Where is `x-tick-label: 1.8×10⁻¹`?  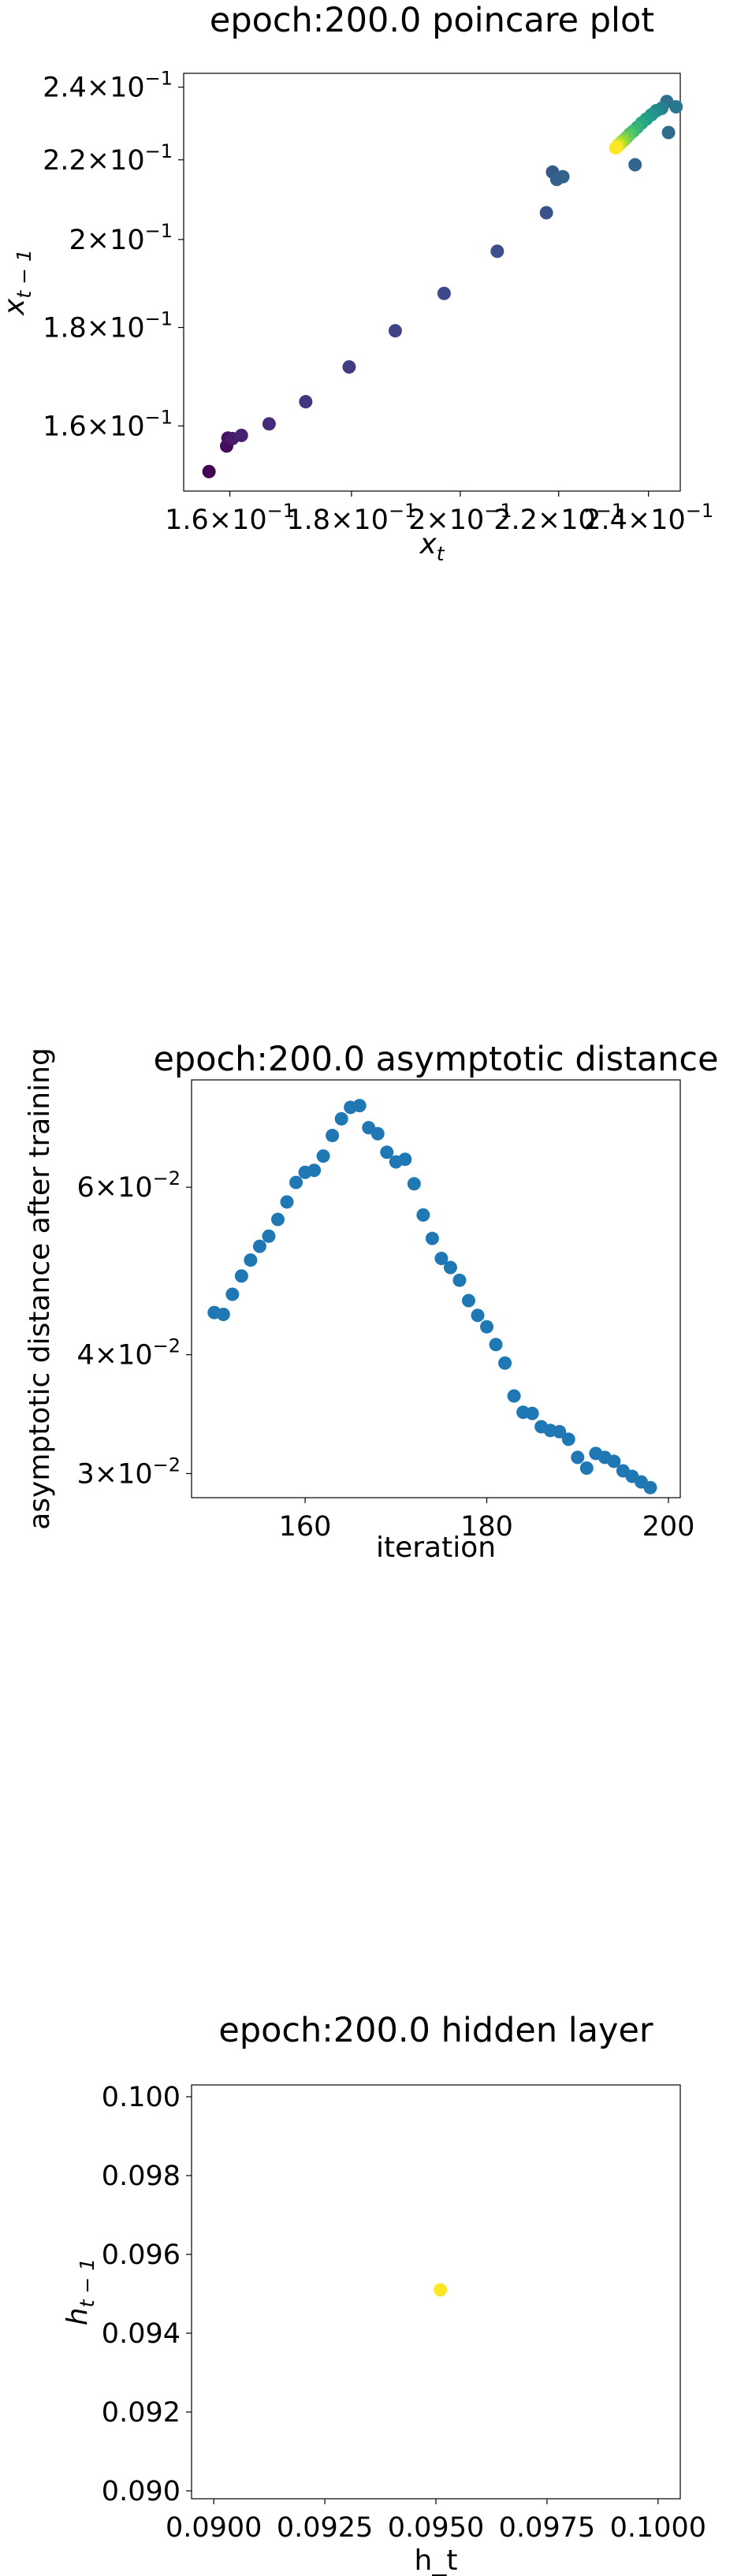
x-tick-label: 1.8×10⁻¹ is located at coordinates (351, 518).